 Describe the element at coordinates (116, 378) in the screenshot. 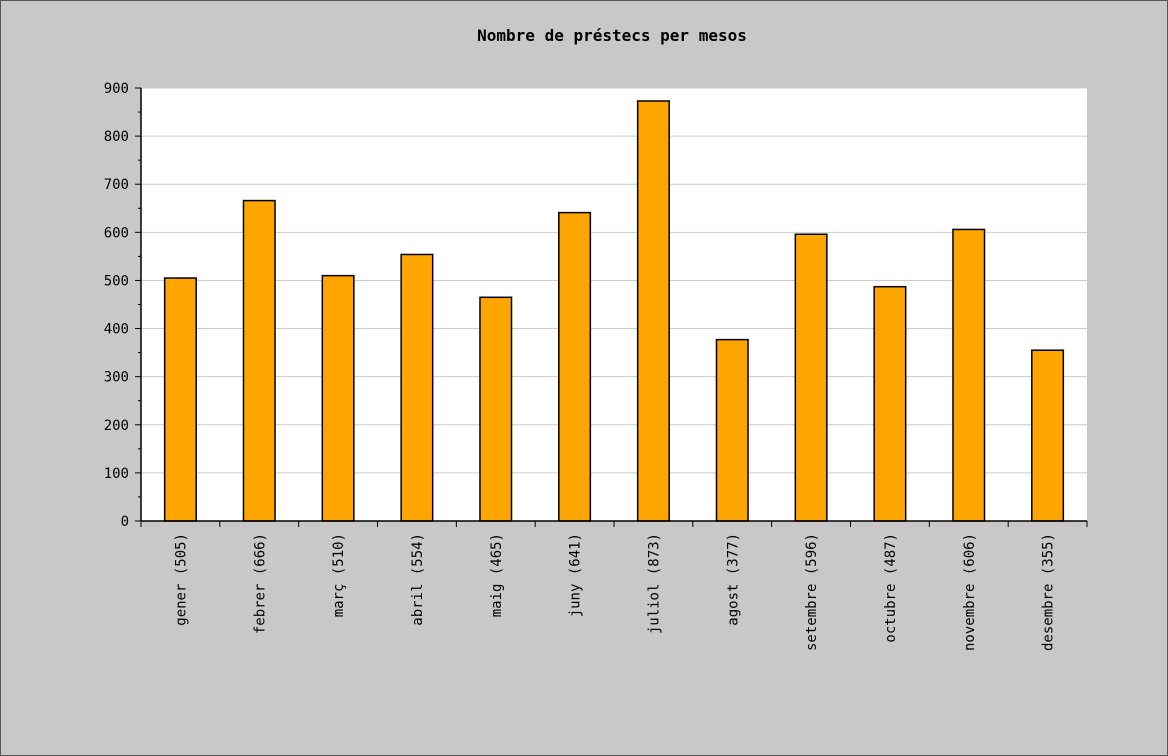

I see `y-tick-label: 300` at that location.